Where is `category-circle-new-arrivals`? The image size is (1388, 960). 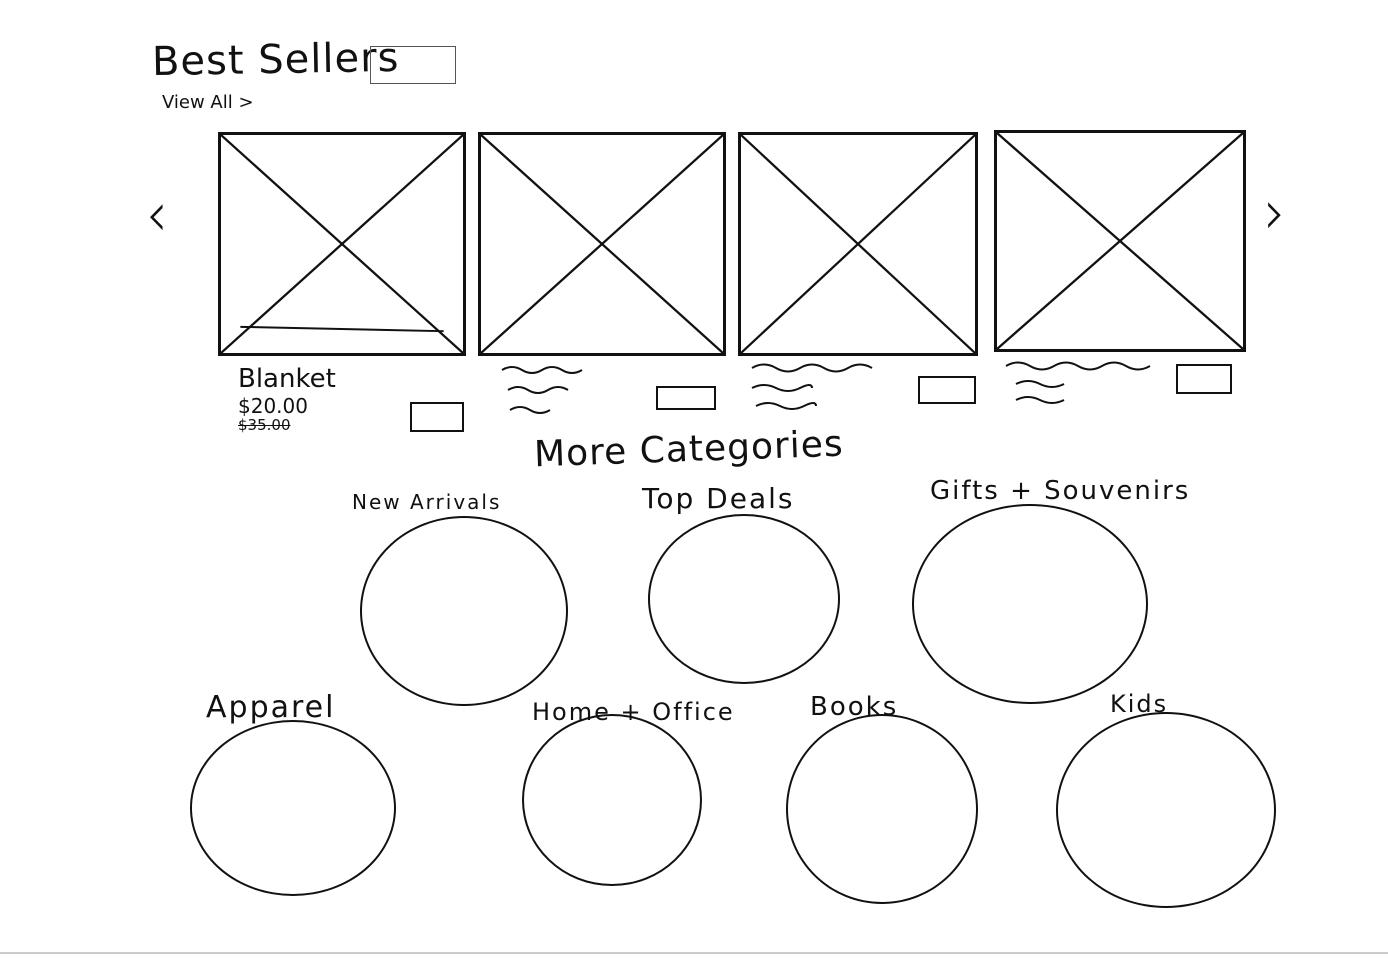
category-circle-new-arrivals is located at coordinates (464, 611).